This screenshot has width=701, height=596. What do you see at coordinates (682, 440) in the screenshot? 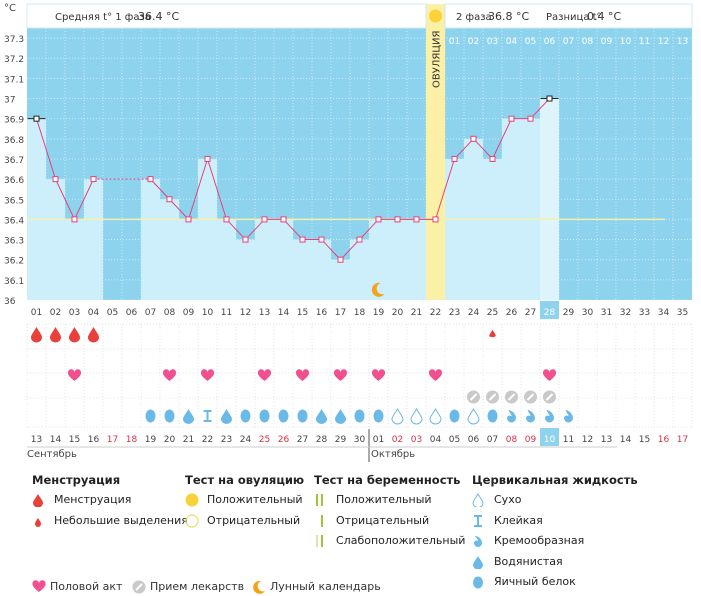
I see `calendar-date: 17` at bounding box center [682, 440].